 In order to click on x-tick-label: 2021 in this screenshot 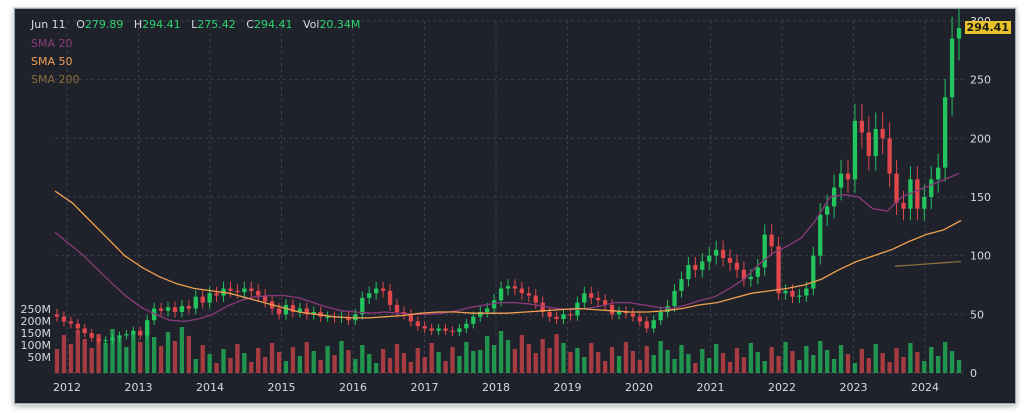, I will do `click(711, 387)`.